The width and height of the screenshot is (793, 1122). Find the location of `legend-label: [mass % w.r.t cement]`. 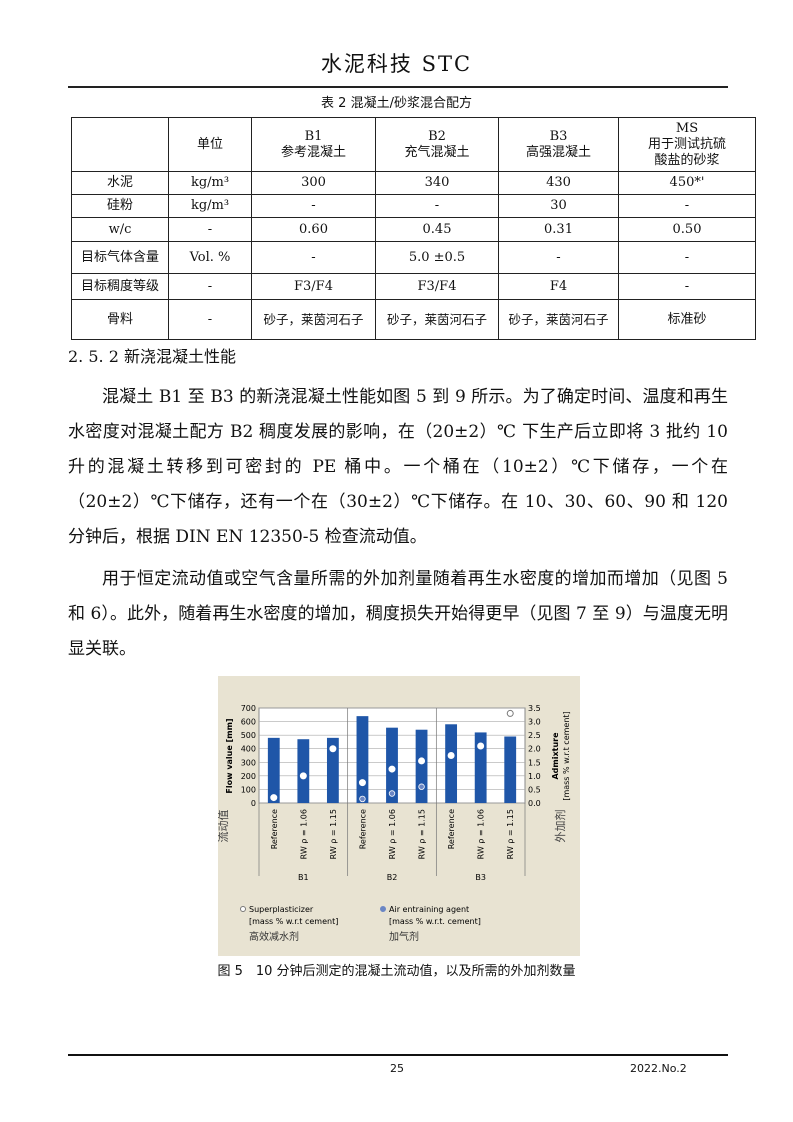

legend-label: [mass % w.r.t cement] is located at coordinates (293, 921).